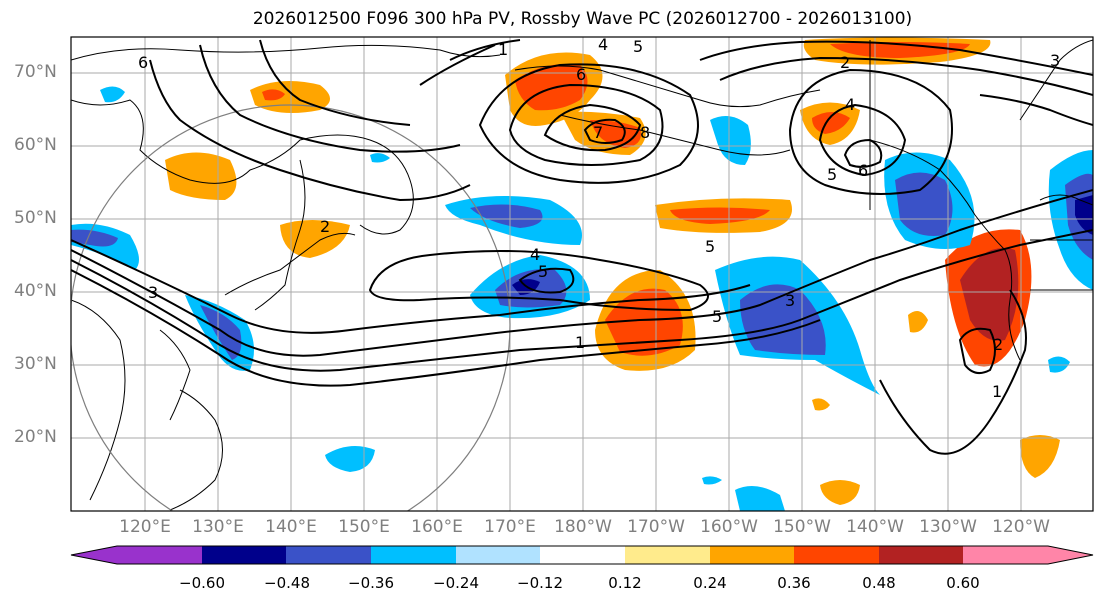 The image size is (1105, 604). What do you see at coordinates (1021, 527) in the screenshot?
I see `lon-label: 120°W` at bounding box center [1021, 527].